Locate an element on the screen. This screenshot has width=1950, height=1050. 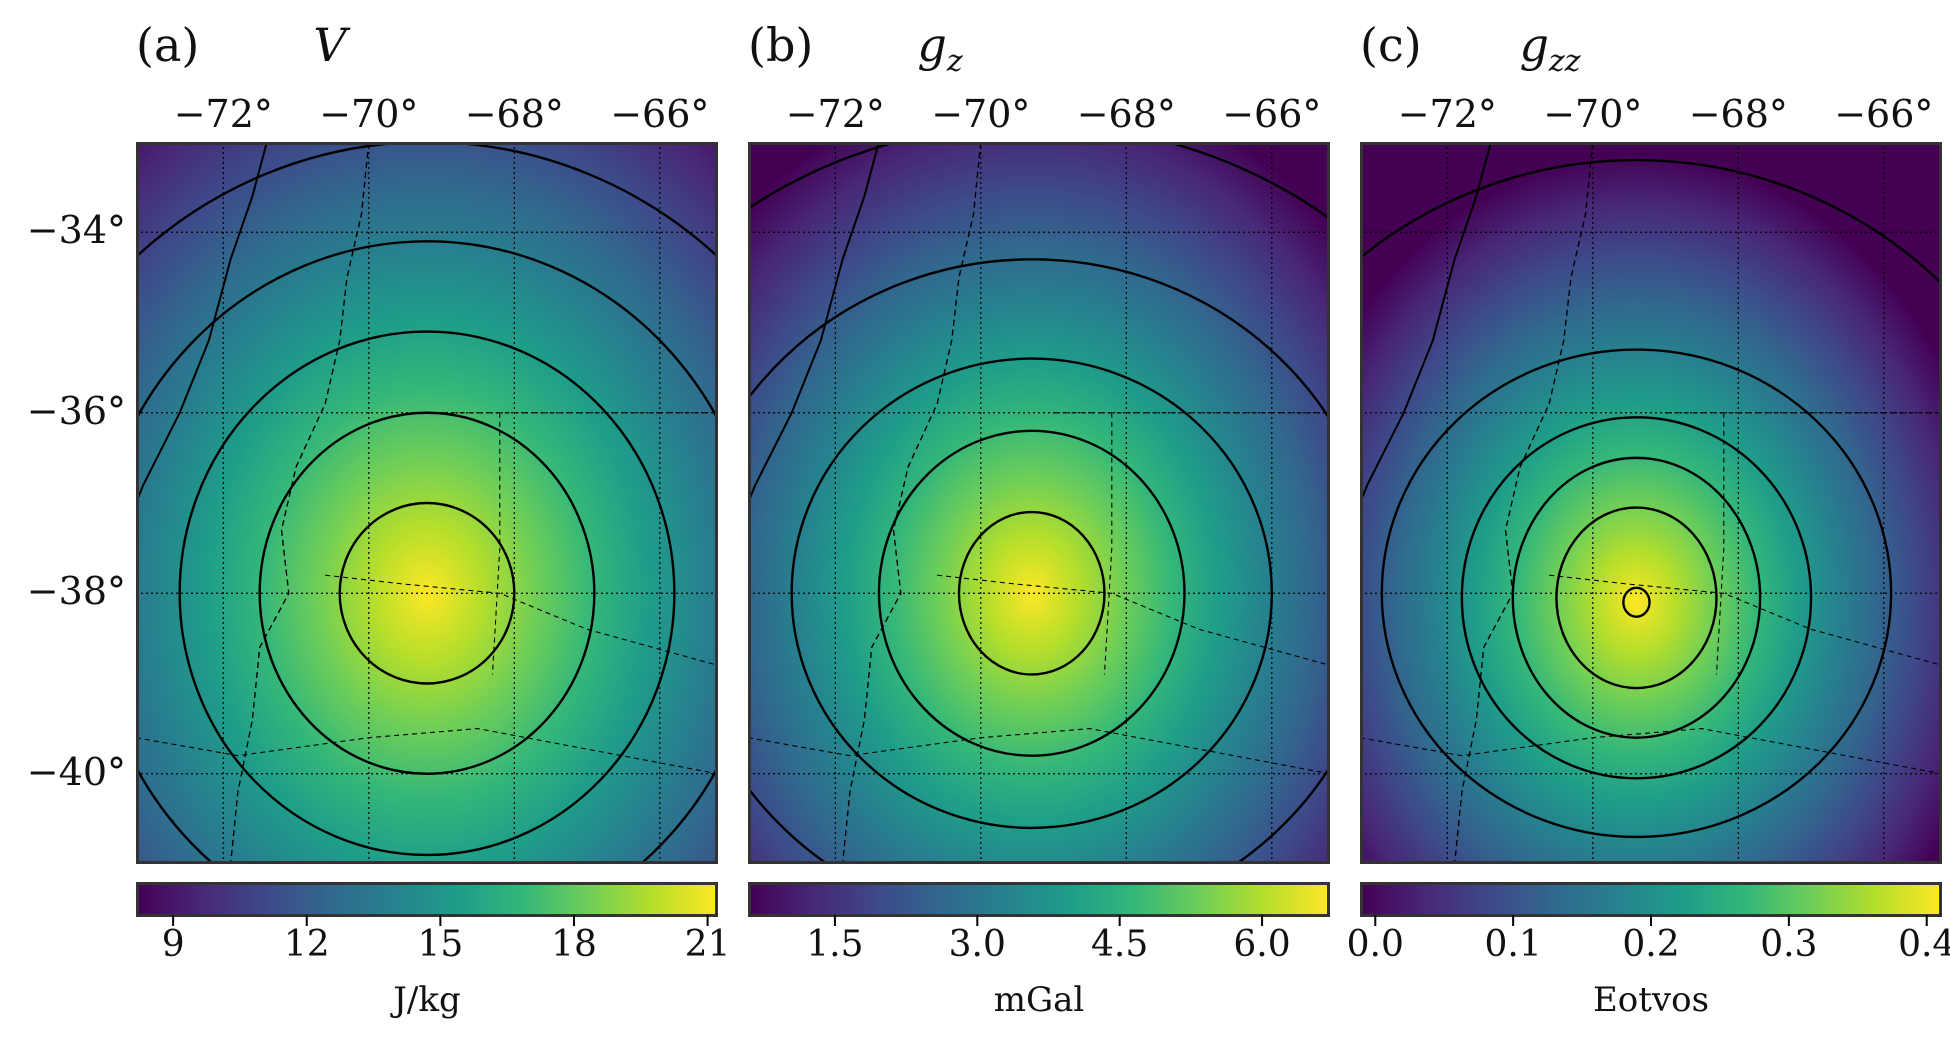
colorbar-label: mGal is located at coordinates (1039, 1000).